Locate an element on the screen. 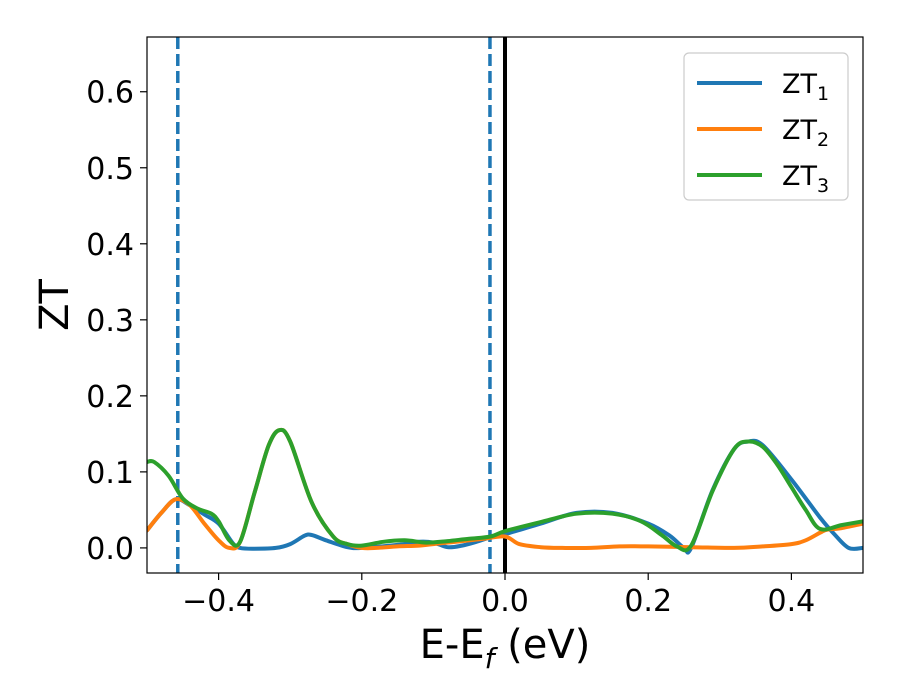  y-tick-label: 0.0 is located at coordinates (110, 549).